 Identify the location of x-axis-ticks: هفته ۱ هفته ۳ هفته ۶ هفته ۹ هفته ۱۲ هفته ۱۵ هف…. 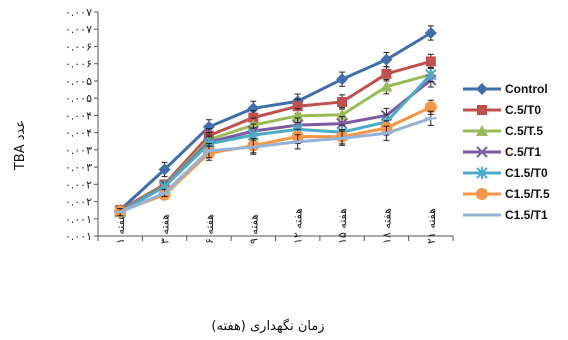
(275, 226).